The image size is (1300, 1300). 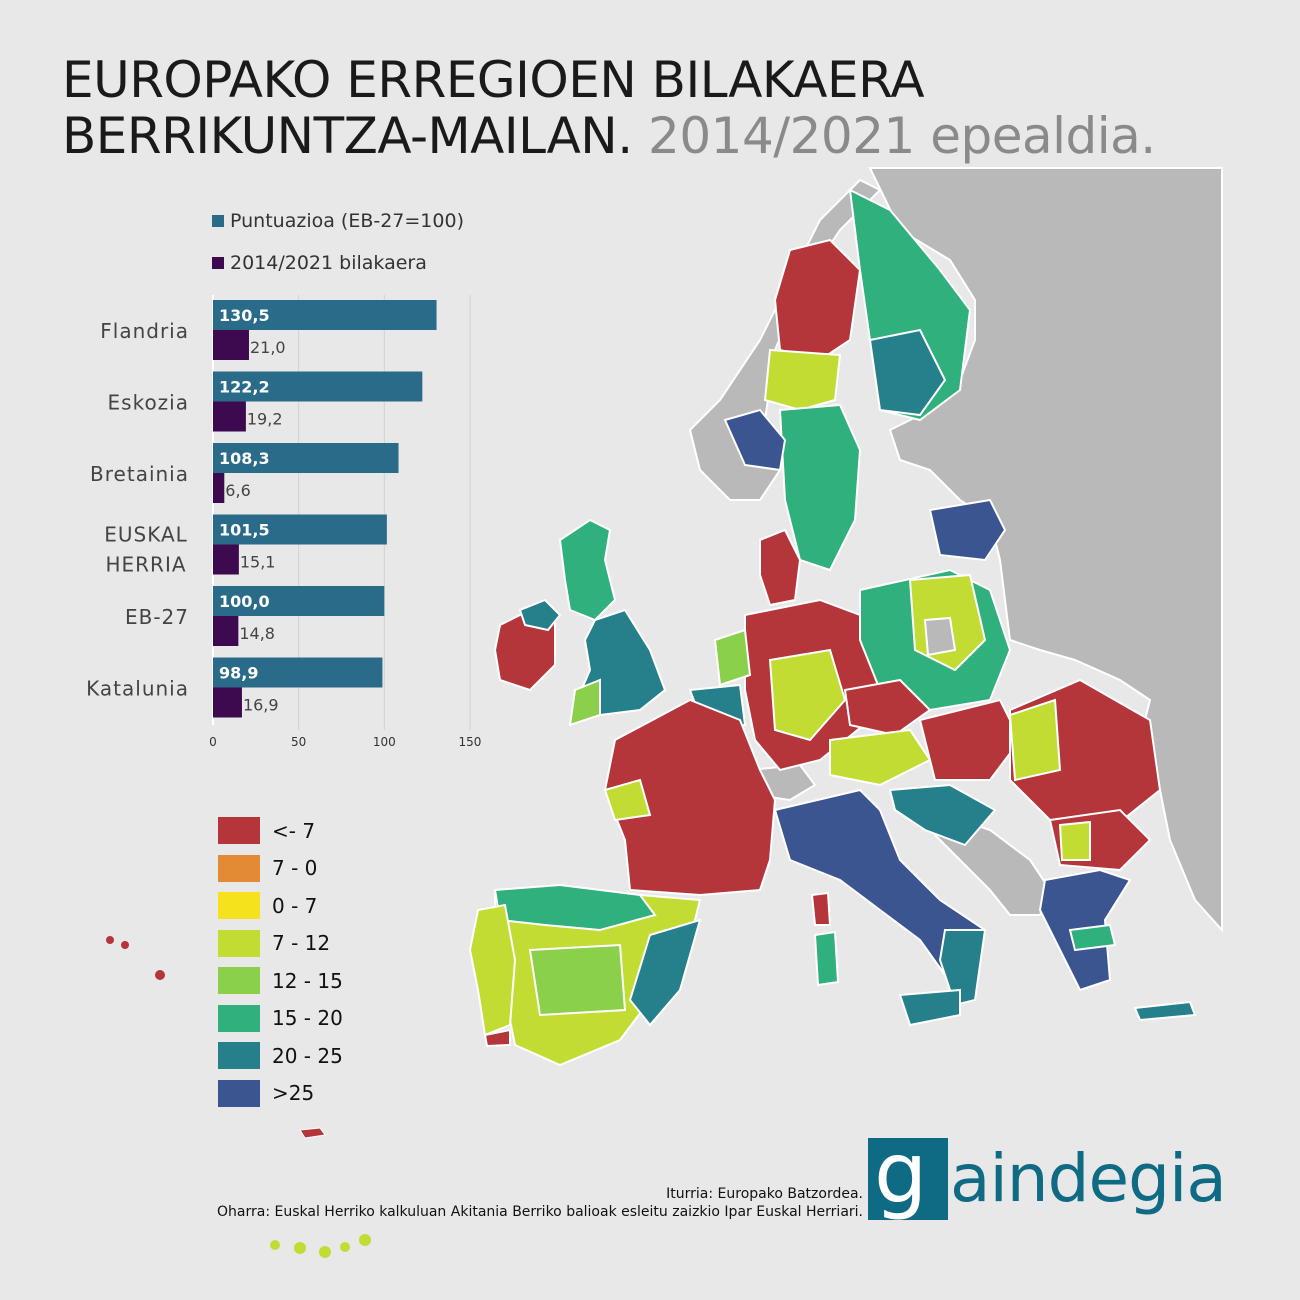 What do you see at coordinates (780, 567) in the screenshot?
I see `map-denmark` at bounding box center [780, 567].